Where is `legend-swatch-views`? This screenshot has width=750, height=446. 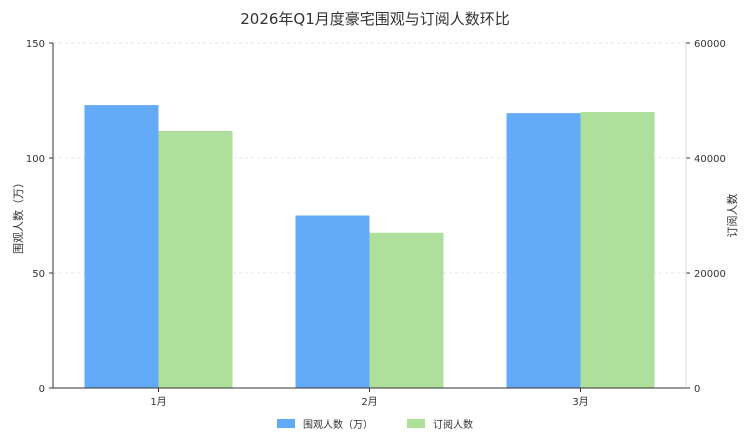
legend-swatch-views is located at coordinates (286, 423).